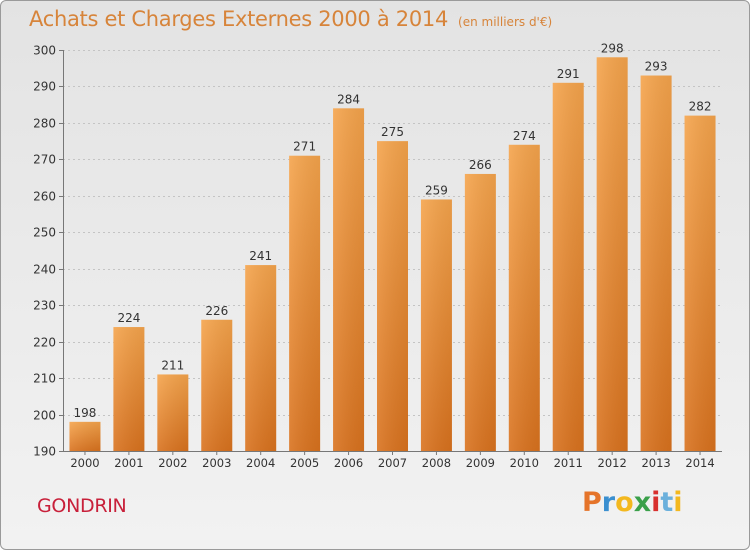 This screenshot has height=550, width=750. I want to click on bar-value-label: 291, so click(568, 74).